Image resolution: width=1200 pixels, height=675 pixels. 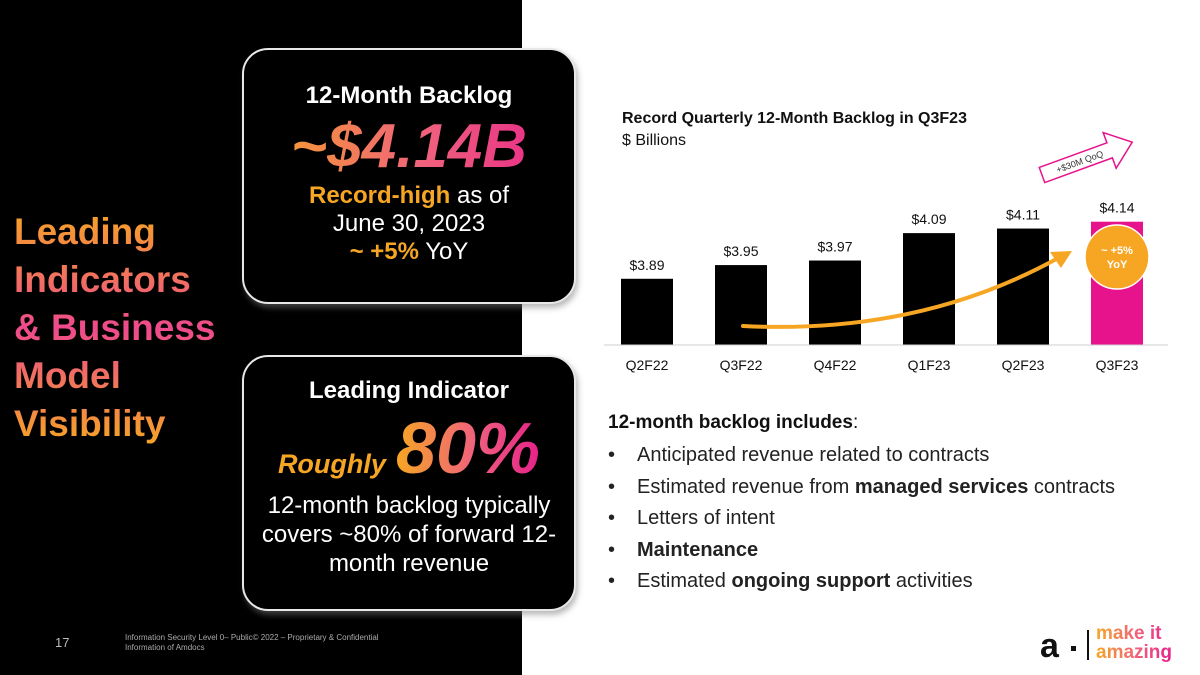 What do you see at coordinates (740, 251) in the screenshot?
I see `bar-value-label: $3.95` at bounding box center [740, 251].